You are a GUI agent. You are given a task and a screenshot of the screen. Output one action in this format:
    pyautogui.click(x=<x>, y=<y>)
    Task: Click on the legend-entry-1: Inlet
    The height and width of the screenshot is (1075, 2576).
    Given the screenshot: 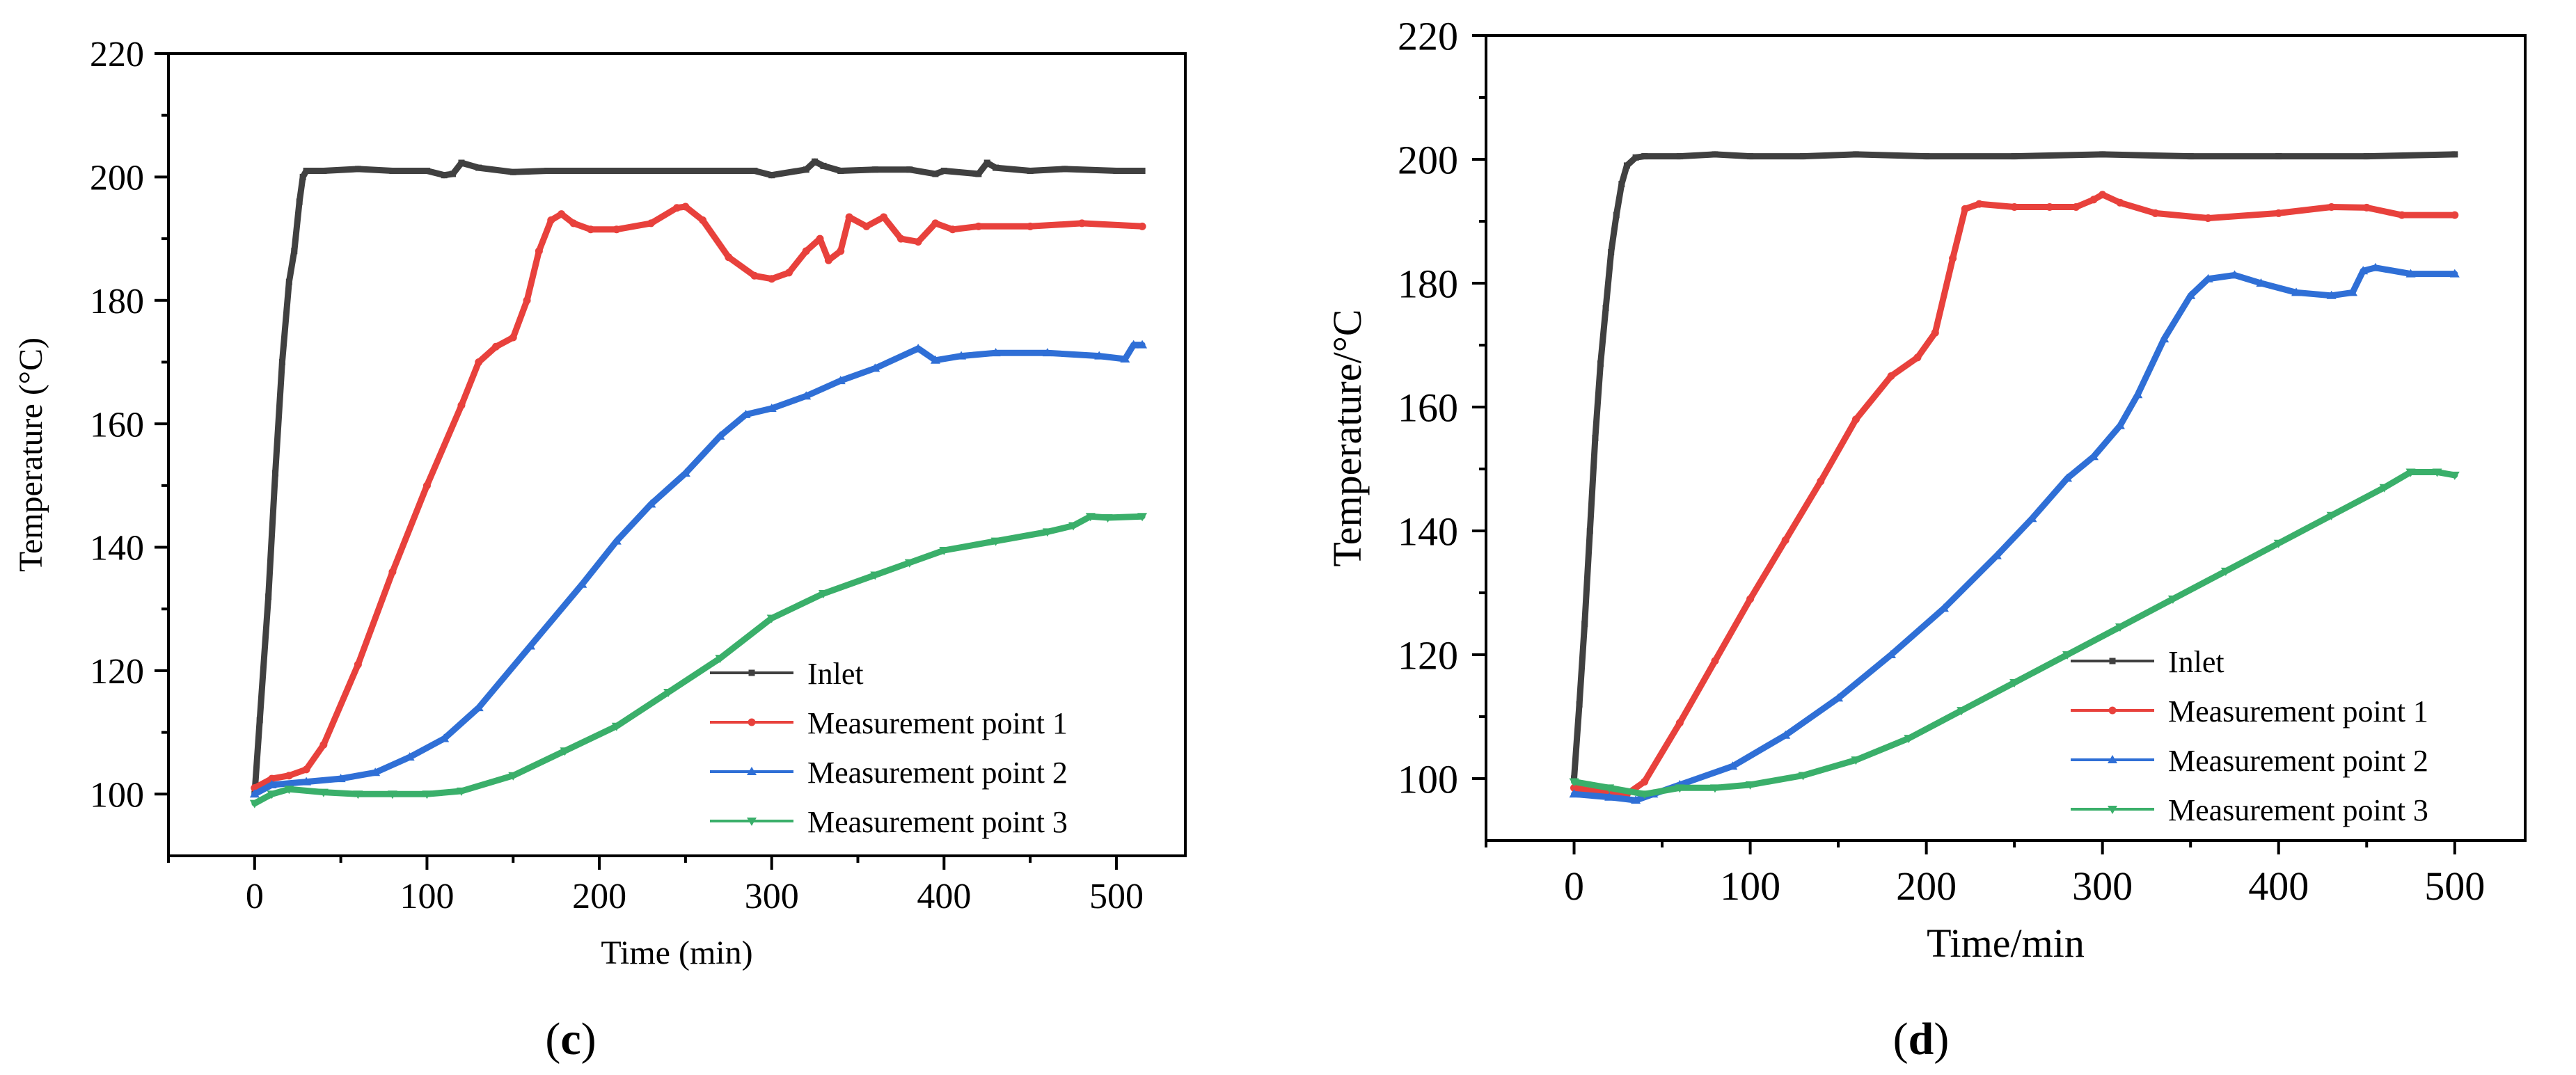 What is the action you would take?
    pyautogui.click(x=2196, y=662)
    